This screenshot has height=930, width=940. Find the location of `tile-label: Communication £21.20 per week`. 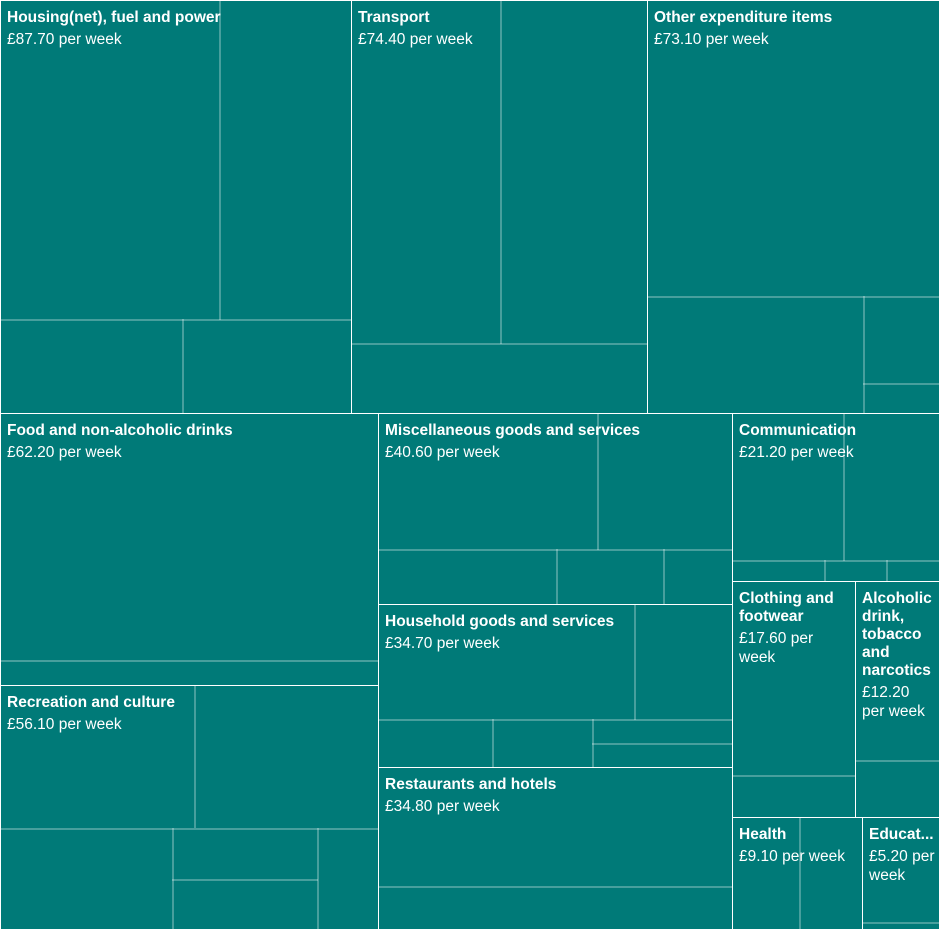

tile-label: Communication £21.20 per week is located at coordinates (837, 442).